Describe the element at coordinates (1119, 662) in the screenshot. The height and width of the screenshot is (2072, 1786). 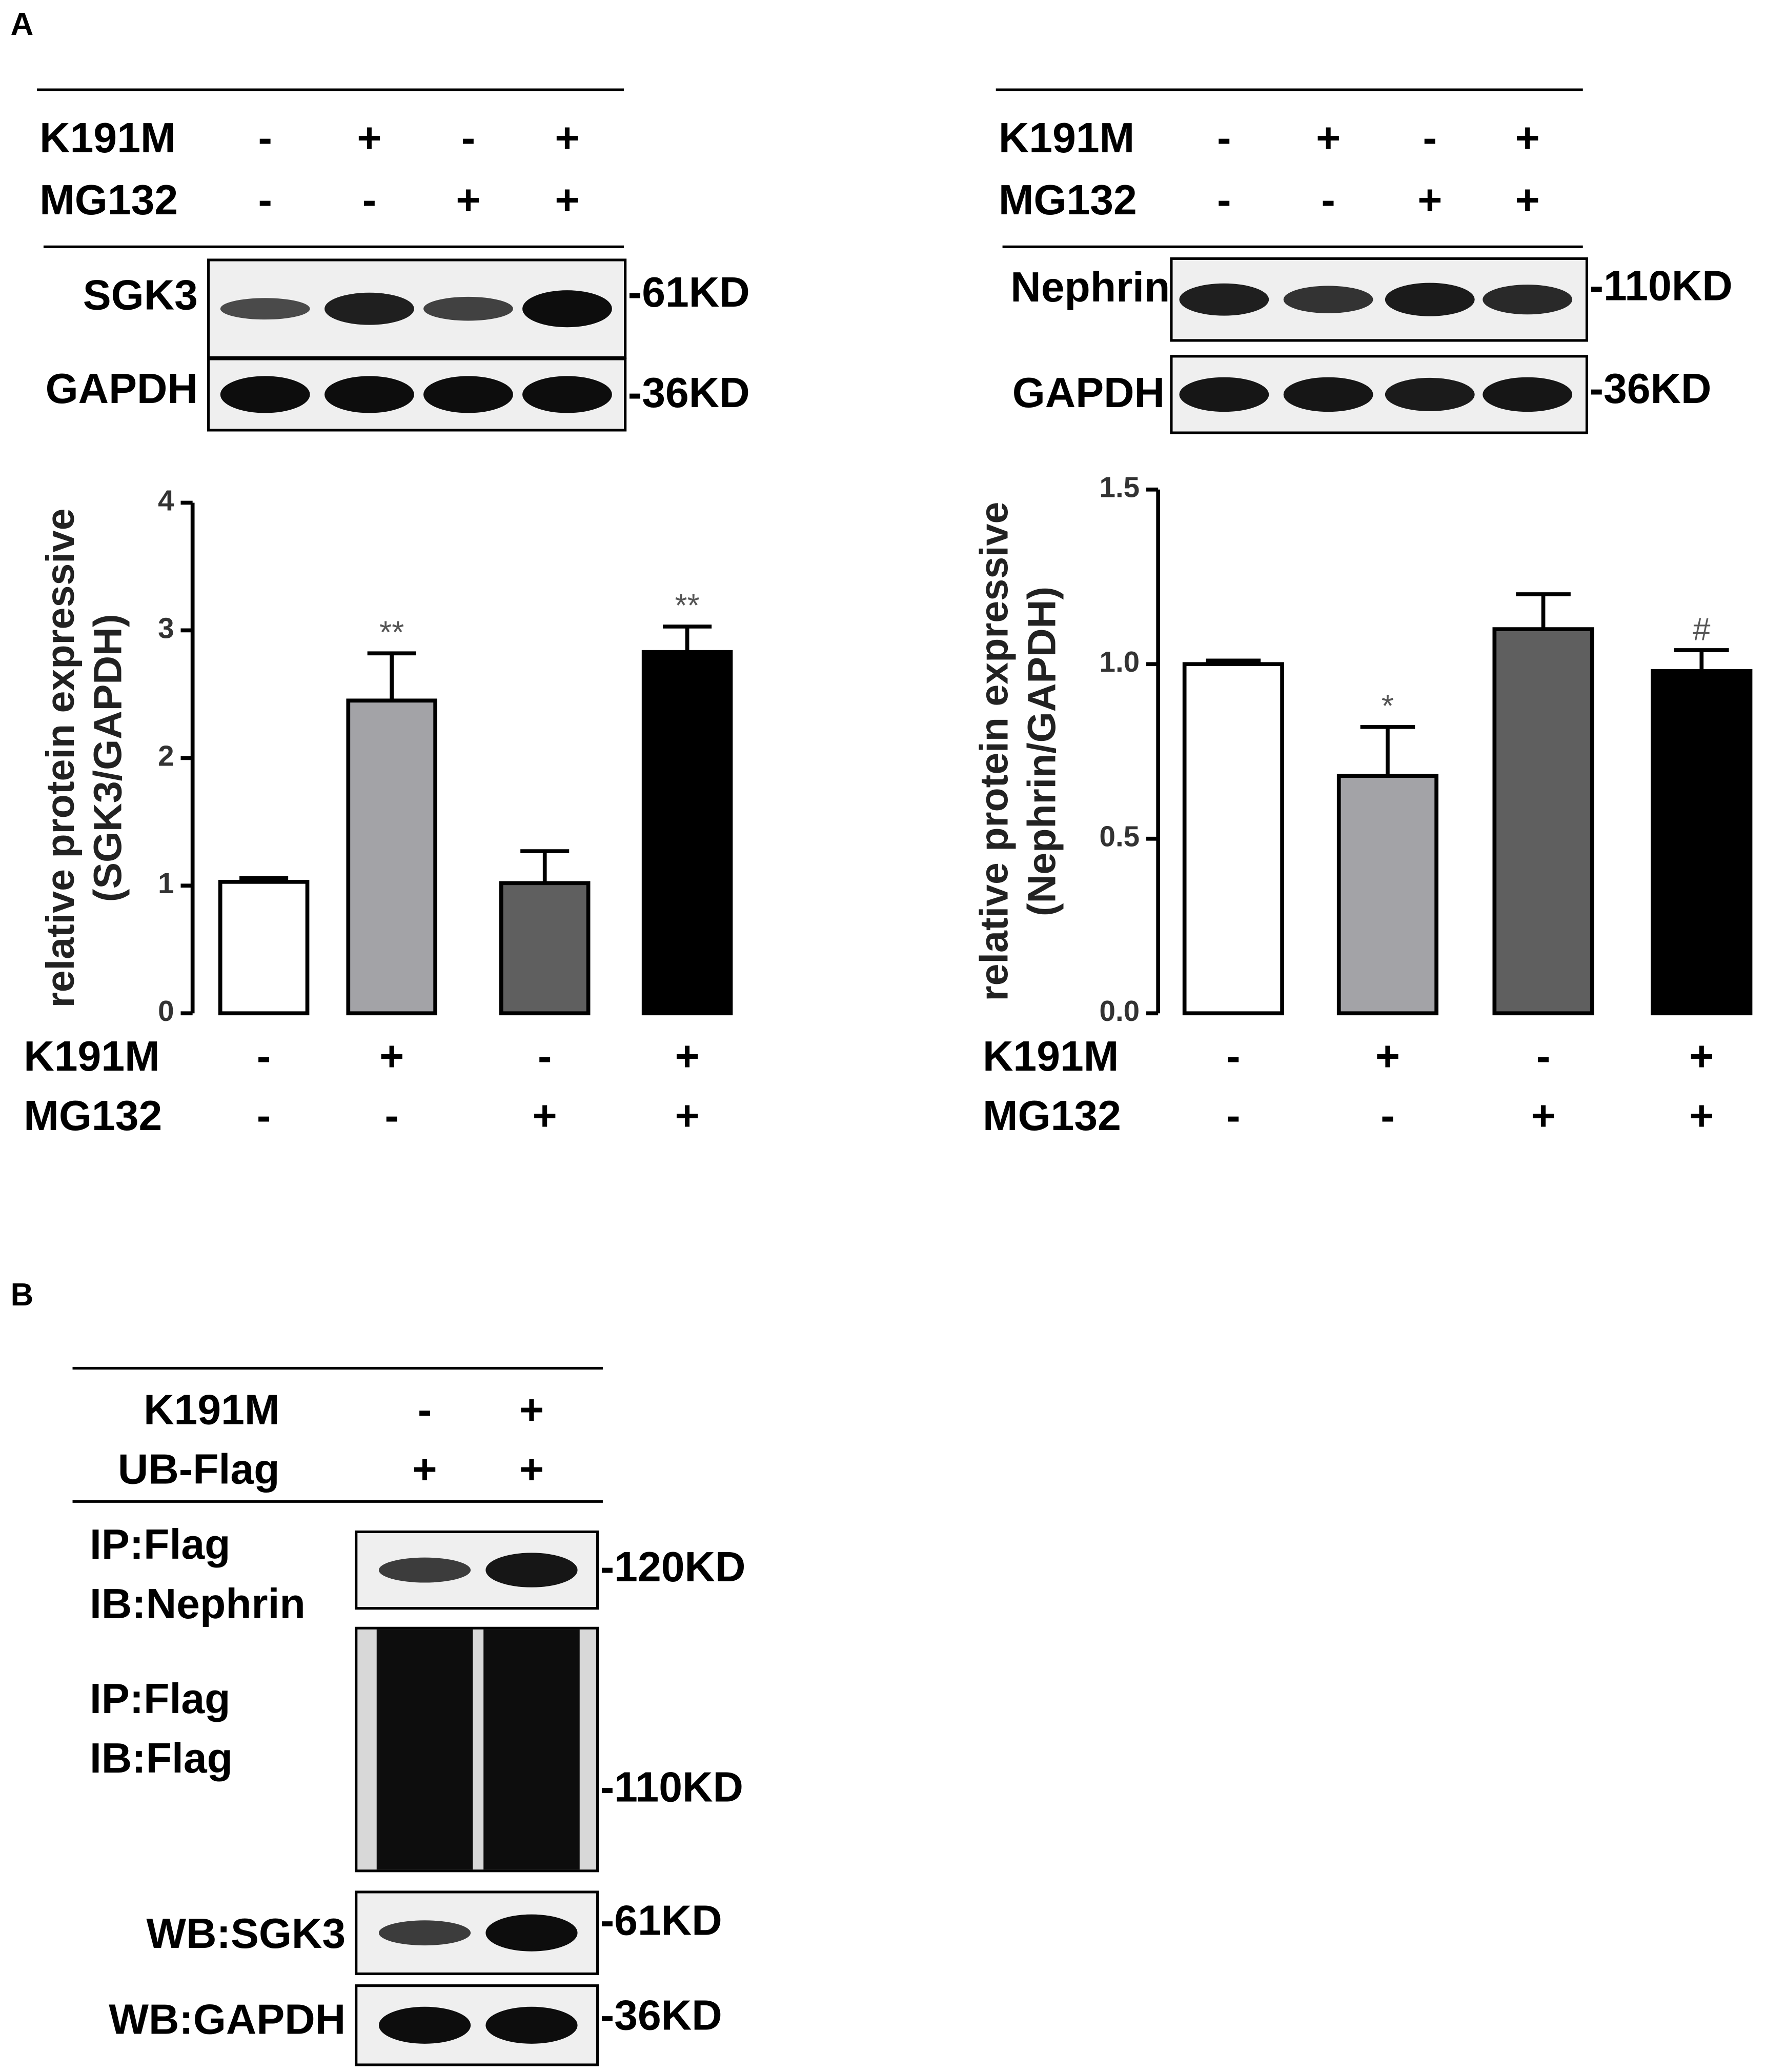
I see `y-tick-label: 1.0` at that location.